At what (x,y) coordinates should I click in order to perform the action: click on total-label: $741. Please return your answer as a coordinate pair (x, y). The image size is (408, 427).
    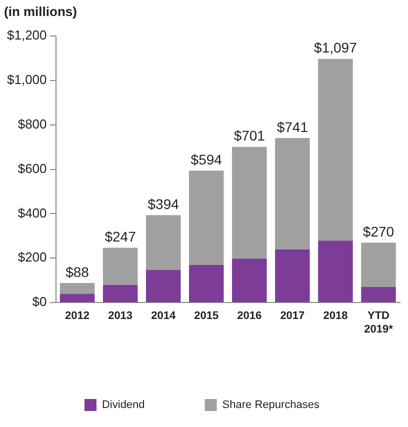
    Looking at the image, I should click on (292, 126).